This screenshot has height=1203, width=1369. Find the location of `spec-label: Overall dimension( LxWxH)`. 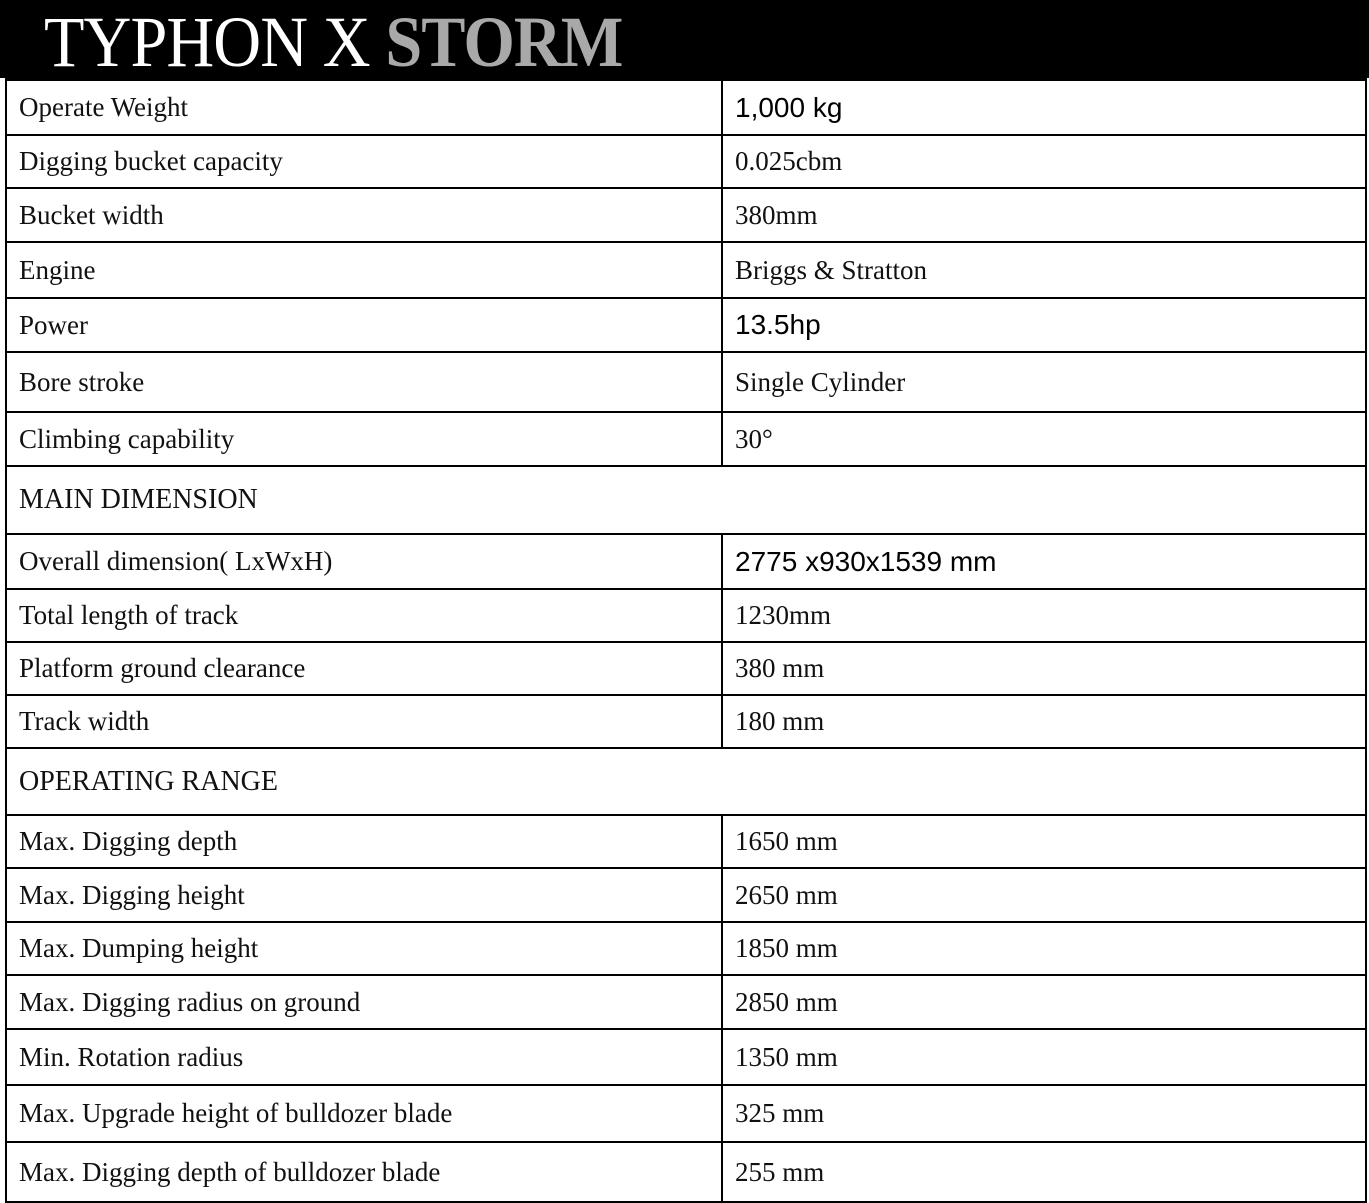

spec-label: Overall dimension( LxWxH) is located at coordinates (176, 561).